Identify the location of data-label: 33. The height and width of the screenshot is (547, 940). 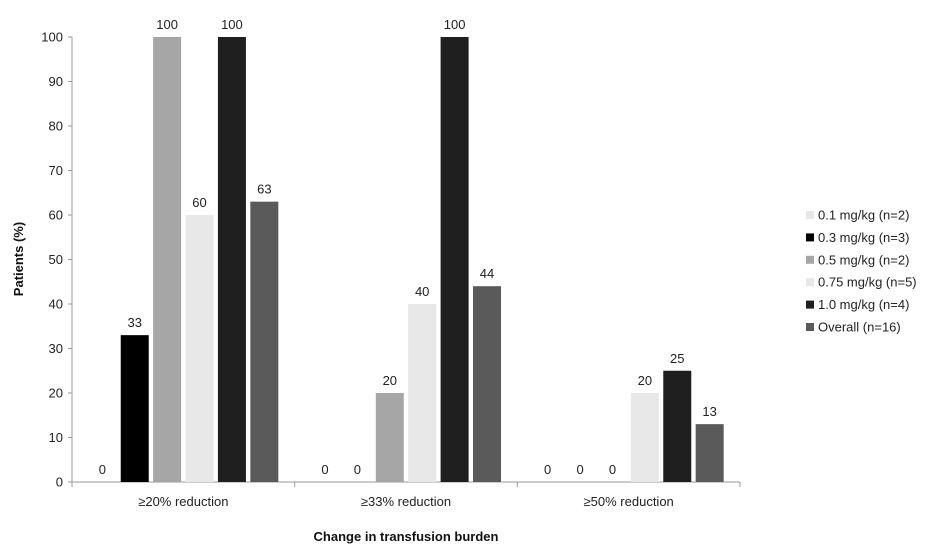
(134, 322).